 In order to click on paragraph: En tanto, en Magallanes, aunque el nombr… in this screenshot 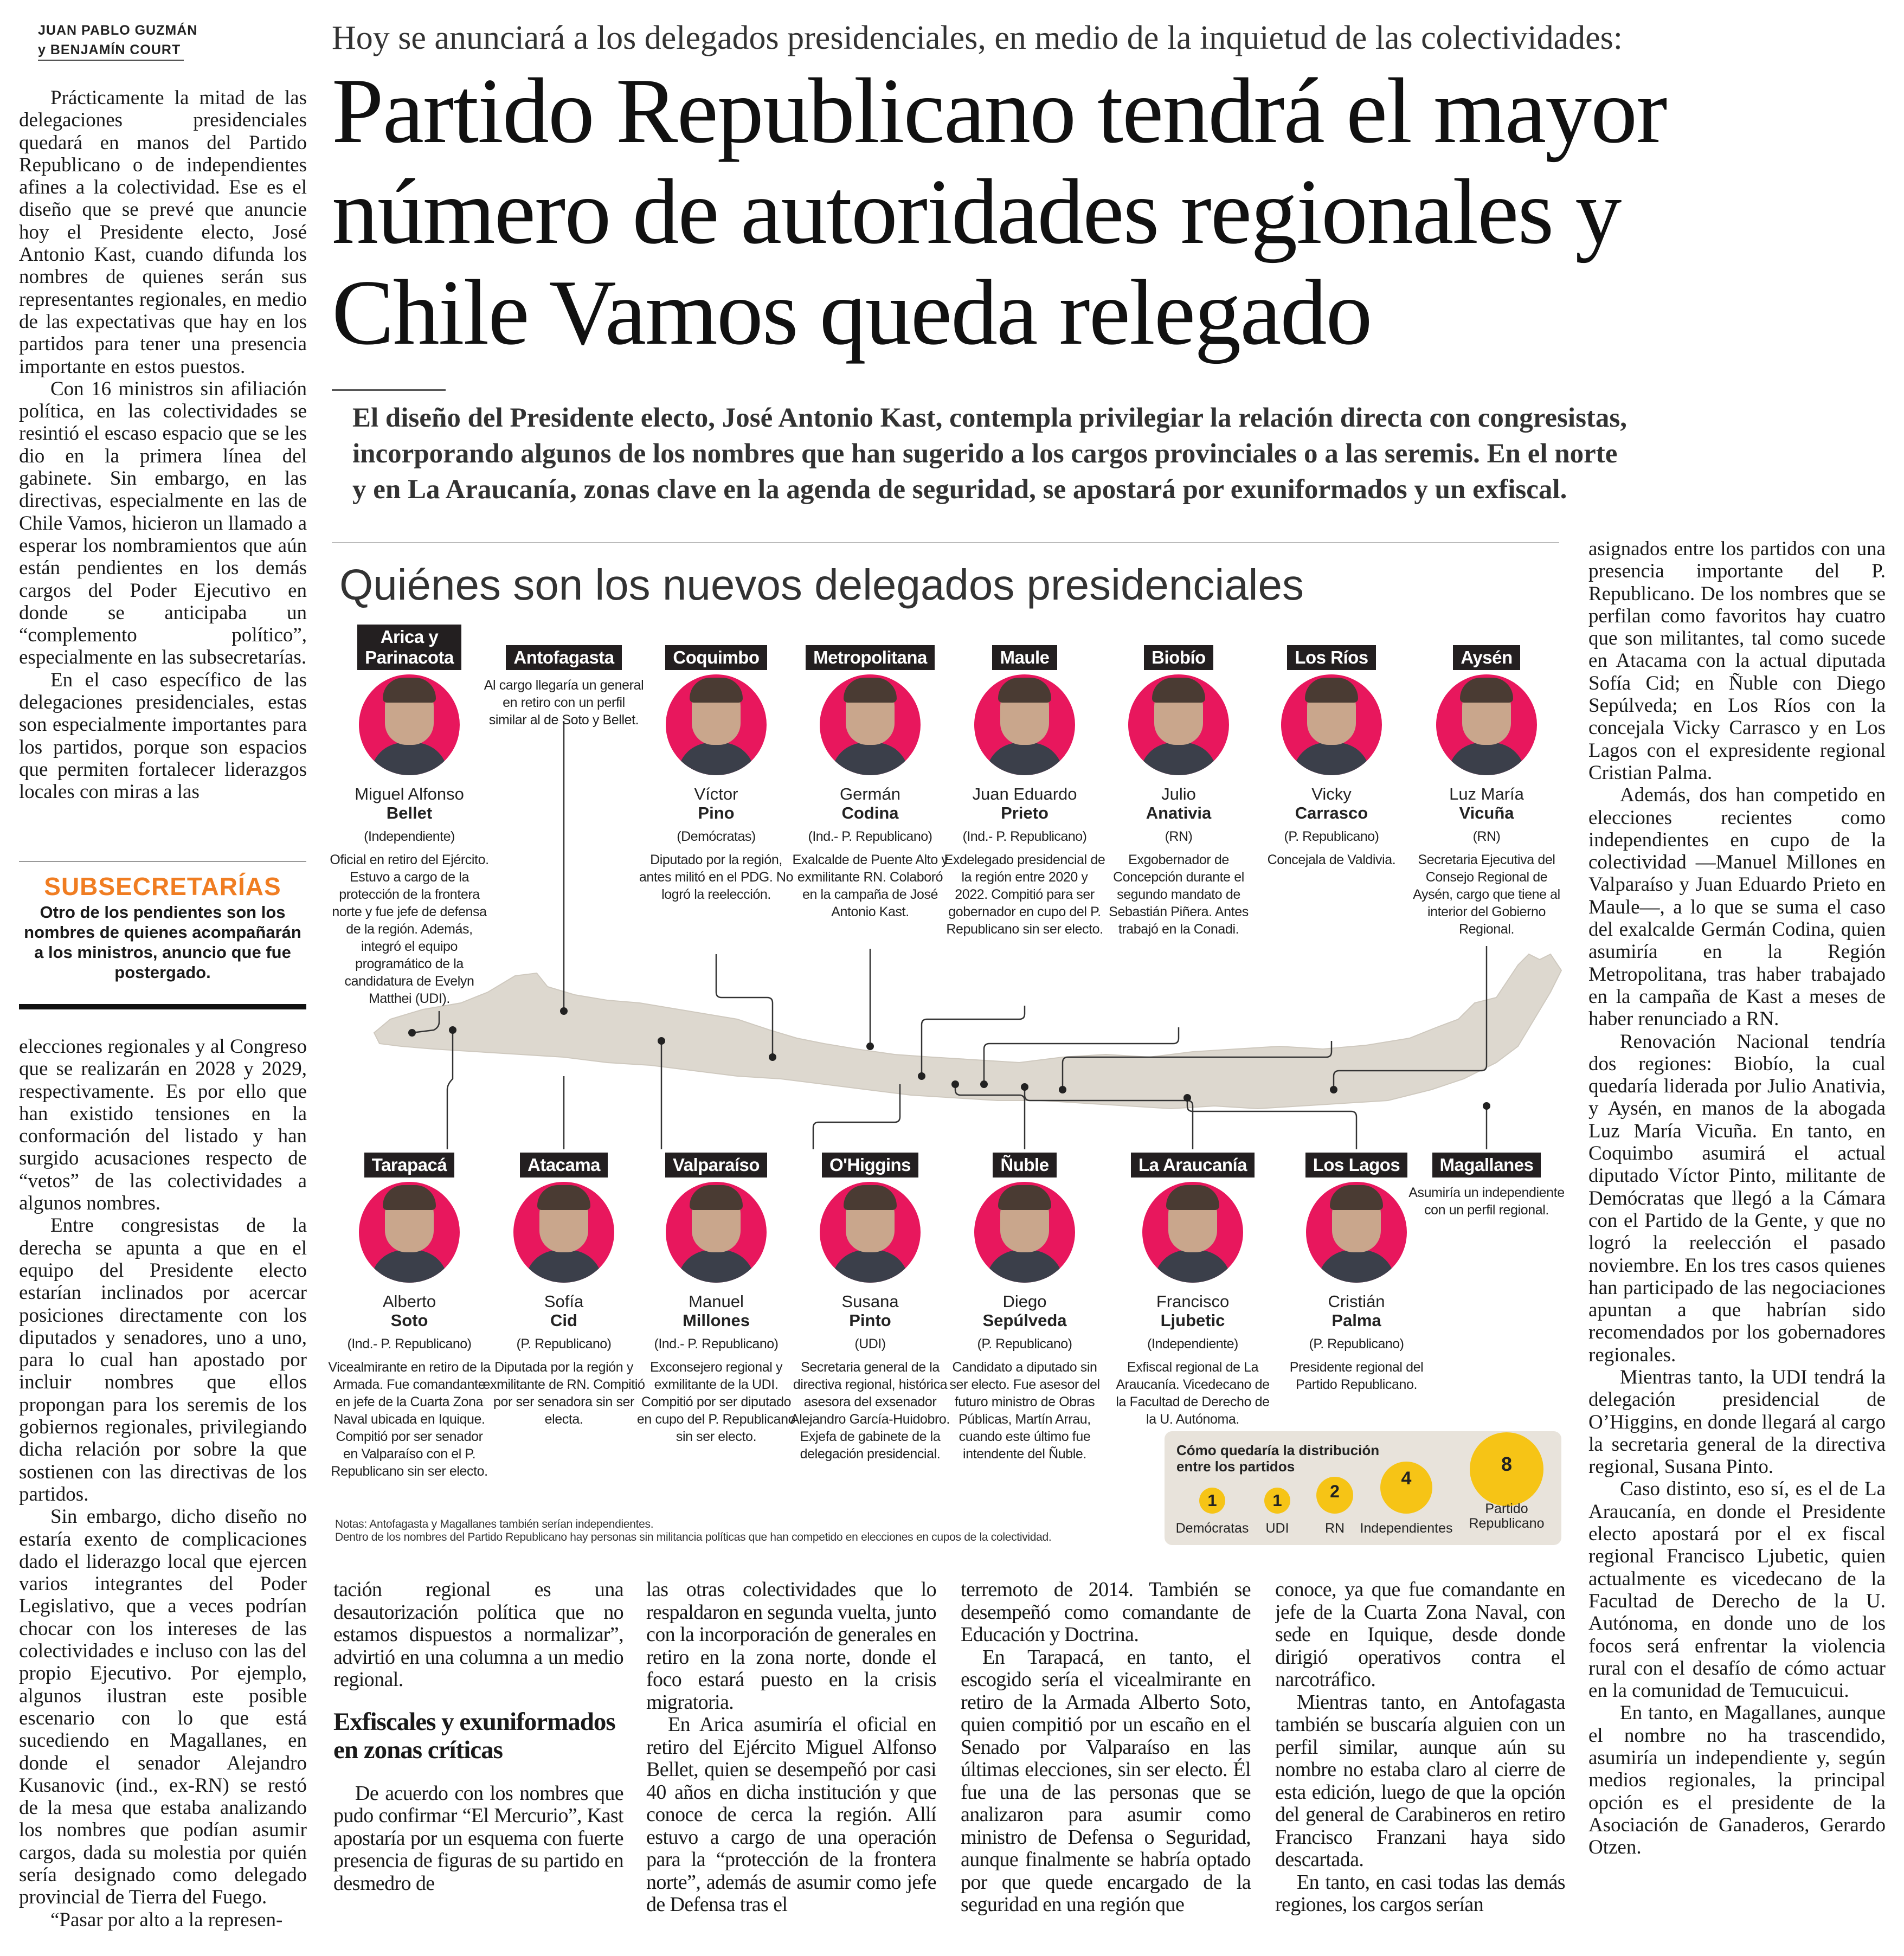, I will do `click(1737, 1780)`.